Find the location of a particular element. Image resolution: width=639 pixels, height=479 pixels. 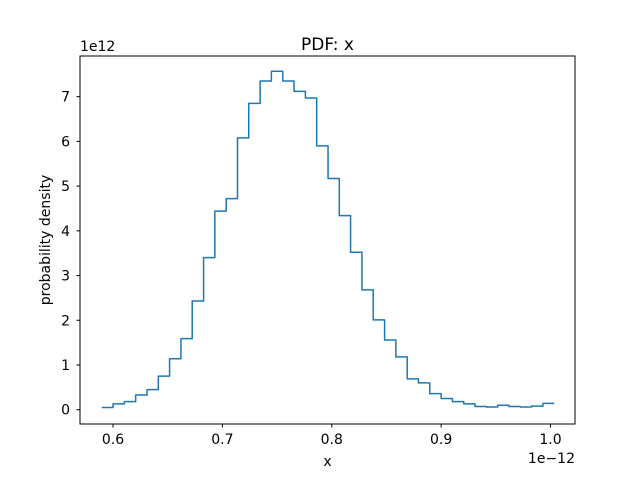

x-tick-label: 0.9 is located at coordinates (441, 440).